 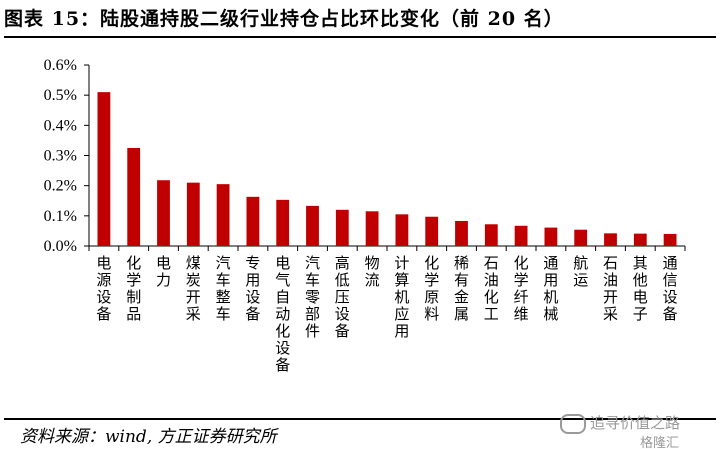 I want to click on y-tick-label: 0.1%, so click(x=60, y=216).